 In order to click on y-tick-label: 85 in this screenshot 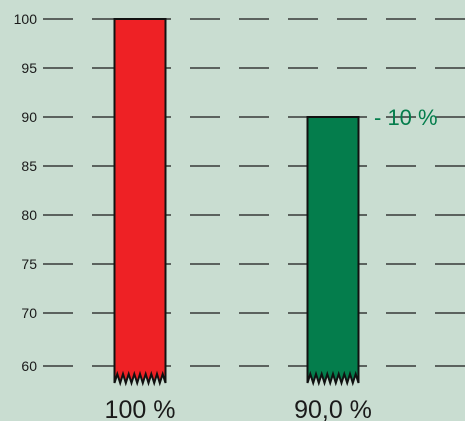, I will do `click(29, 166)`.